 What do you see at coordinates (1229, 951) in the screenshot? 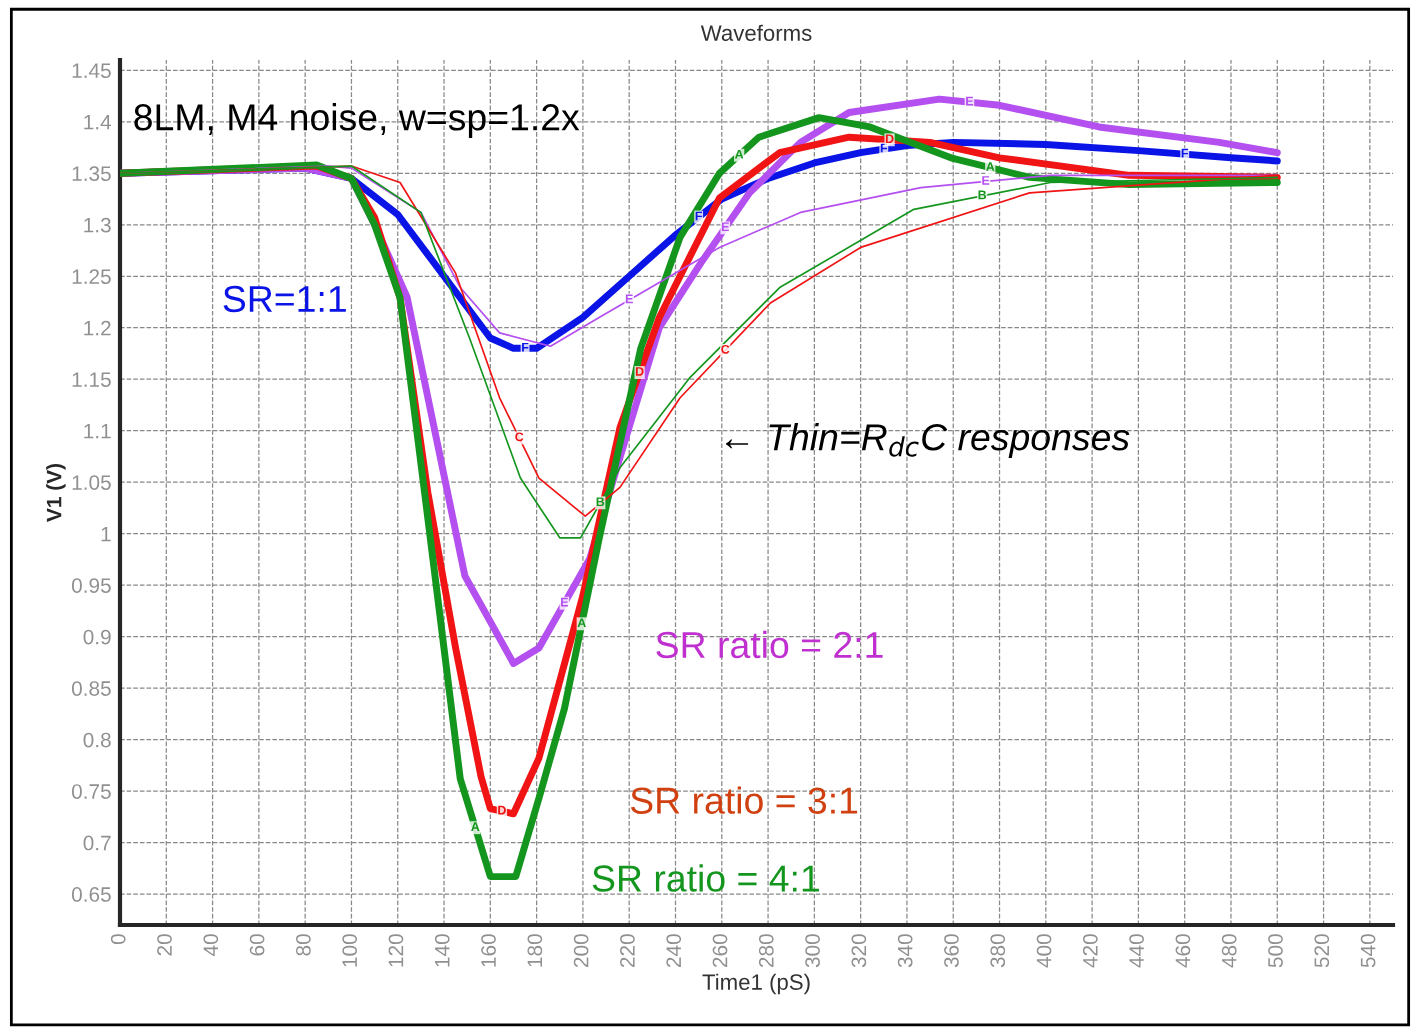
I see `x-tick-label: 480` at bounding box center [1229, 951].